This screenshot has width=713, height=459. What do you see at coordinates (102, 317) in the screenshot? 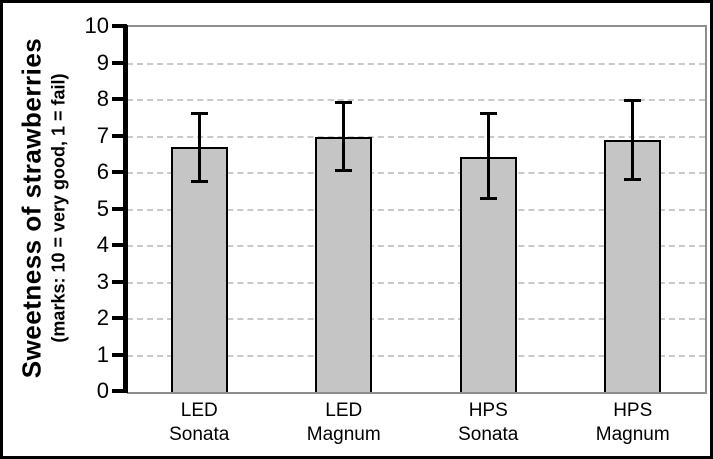
I see `y-tick-label: 2` at bounding box center [102, 317].